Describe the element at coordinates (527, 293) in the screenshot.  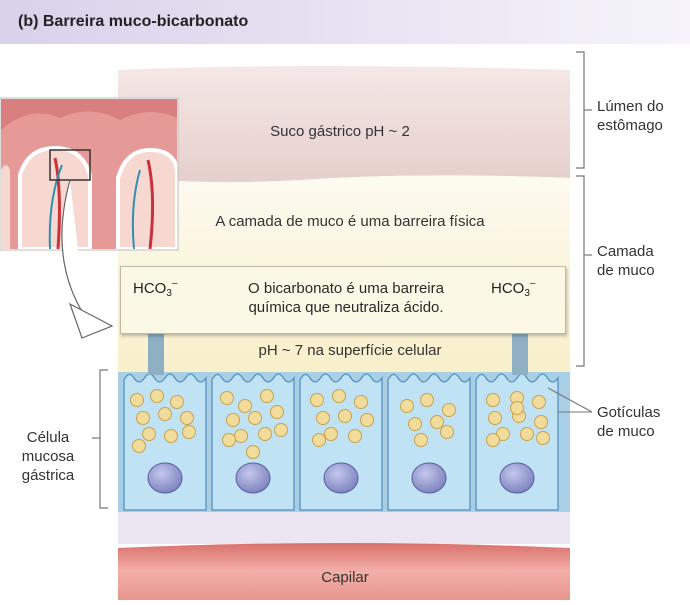
I see `hco3-right-sub: 3` at that location.